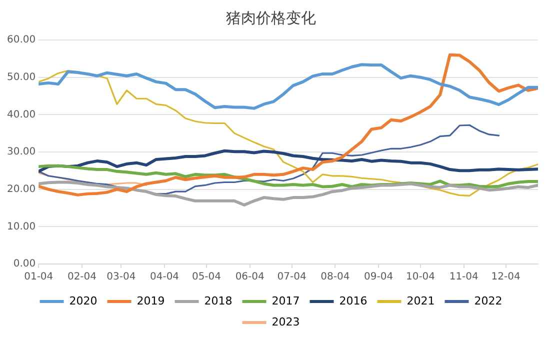 The image size is (550, 342). Describe the element at coordinates (82, 277) in the screenshot. I see `x-tick-label: 02-04` at that location.